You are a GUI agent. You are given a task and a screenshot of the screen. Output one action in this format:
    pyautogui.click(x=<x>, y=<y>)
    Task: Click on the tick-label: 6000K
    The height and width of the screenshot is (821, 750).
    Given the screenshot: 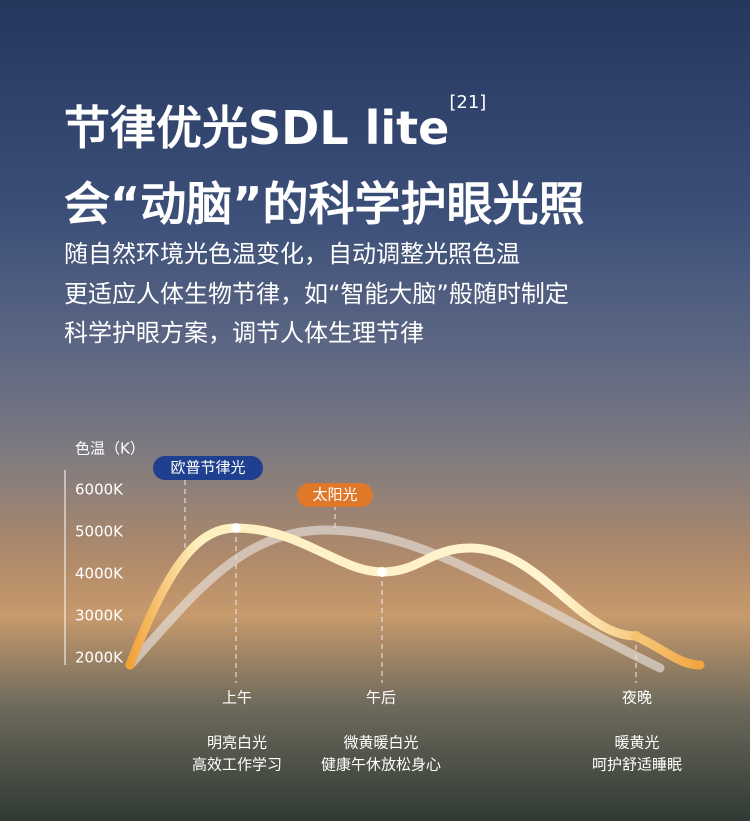 What is the action you would take?
    pyautogui.click(x=99, y=490)
    